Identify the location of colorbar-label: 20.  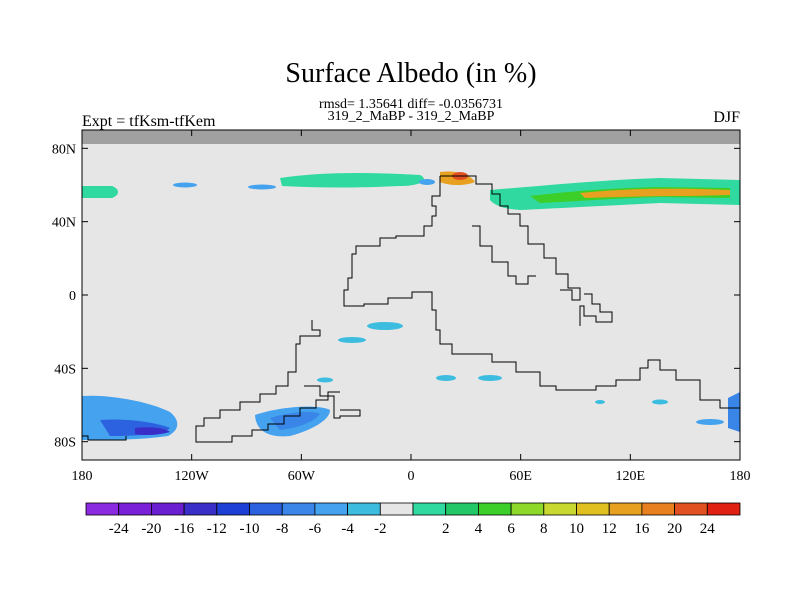
(674, 529).